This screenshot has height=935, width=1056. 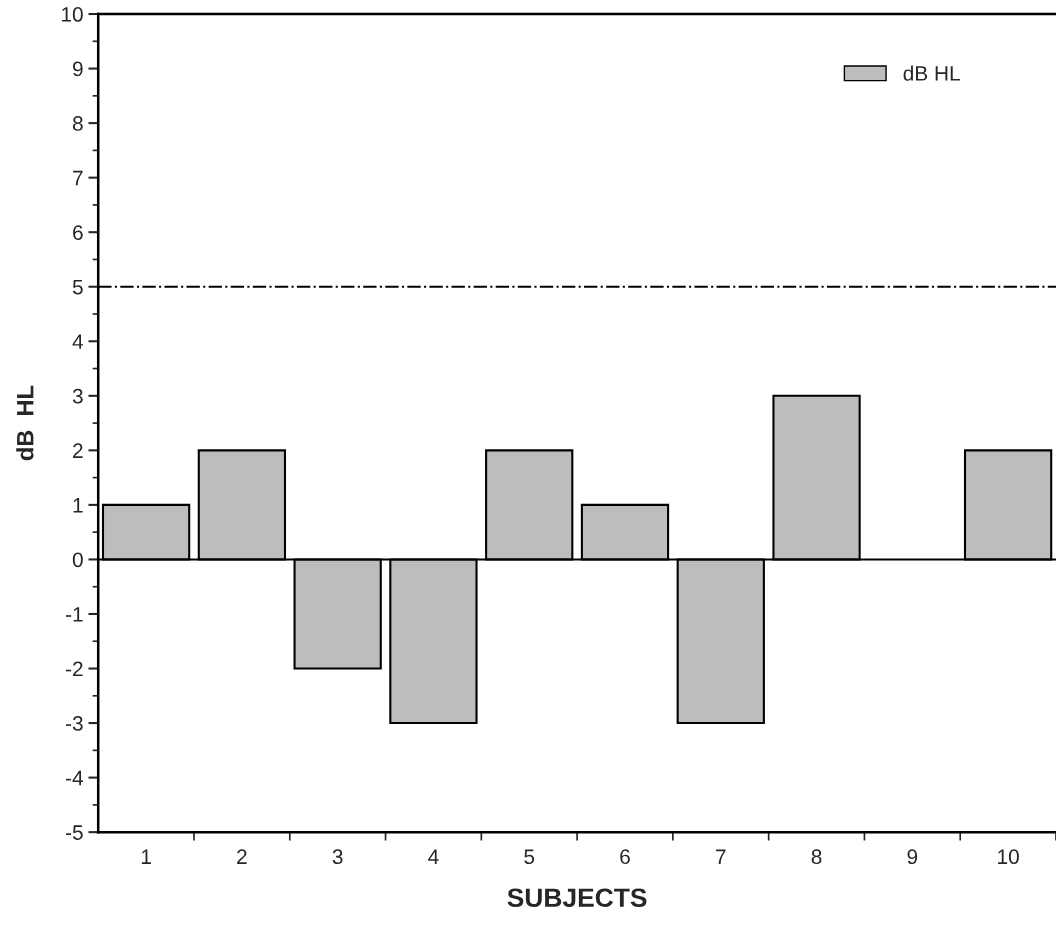 What do you see at coordinates (912, 857) in the screenshot?
I see `x-tick-label: 9` at bounding box center [912, 857].